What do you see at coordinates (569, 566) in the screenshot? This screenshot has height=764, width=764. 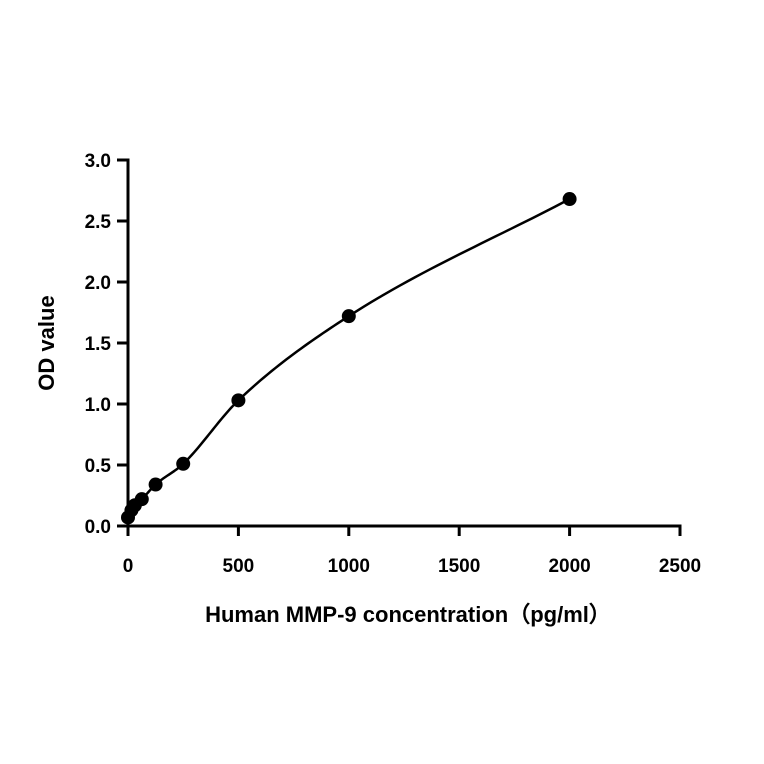 I see `x-tick-label: 2000` at bounding box center [569, 566].